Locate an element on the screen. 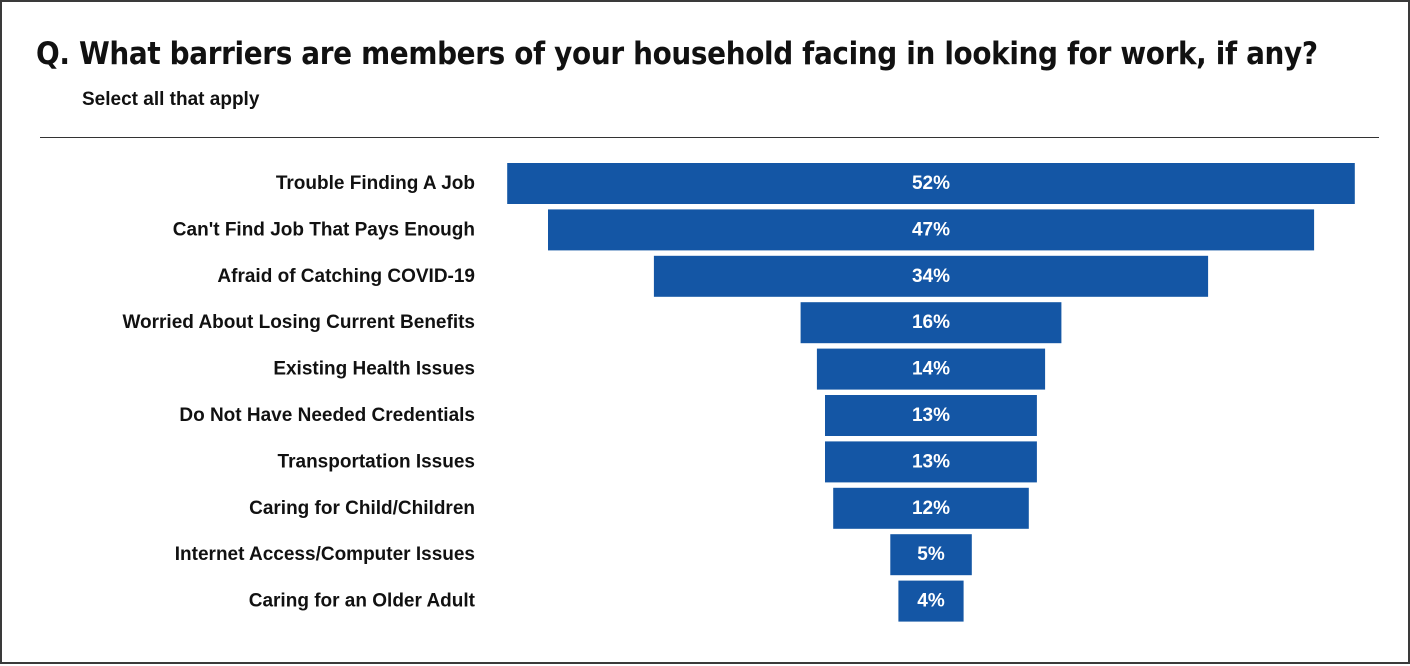  value-label: 12% is located at coordinates (931, 508).